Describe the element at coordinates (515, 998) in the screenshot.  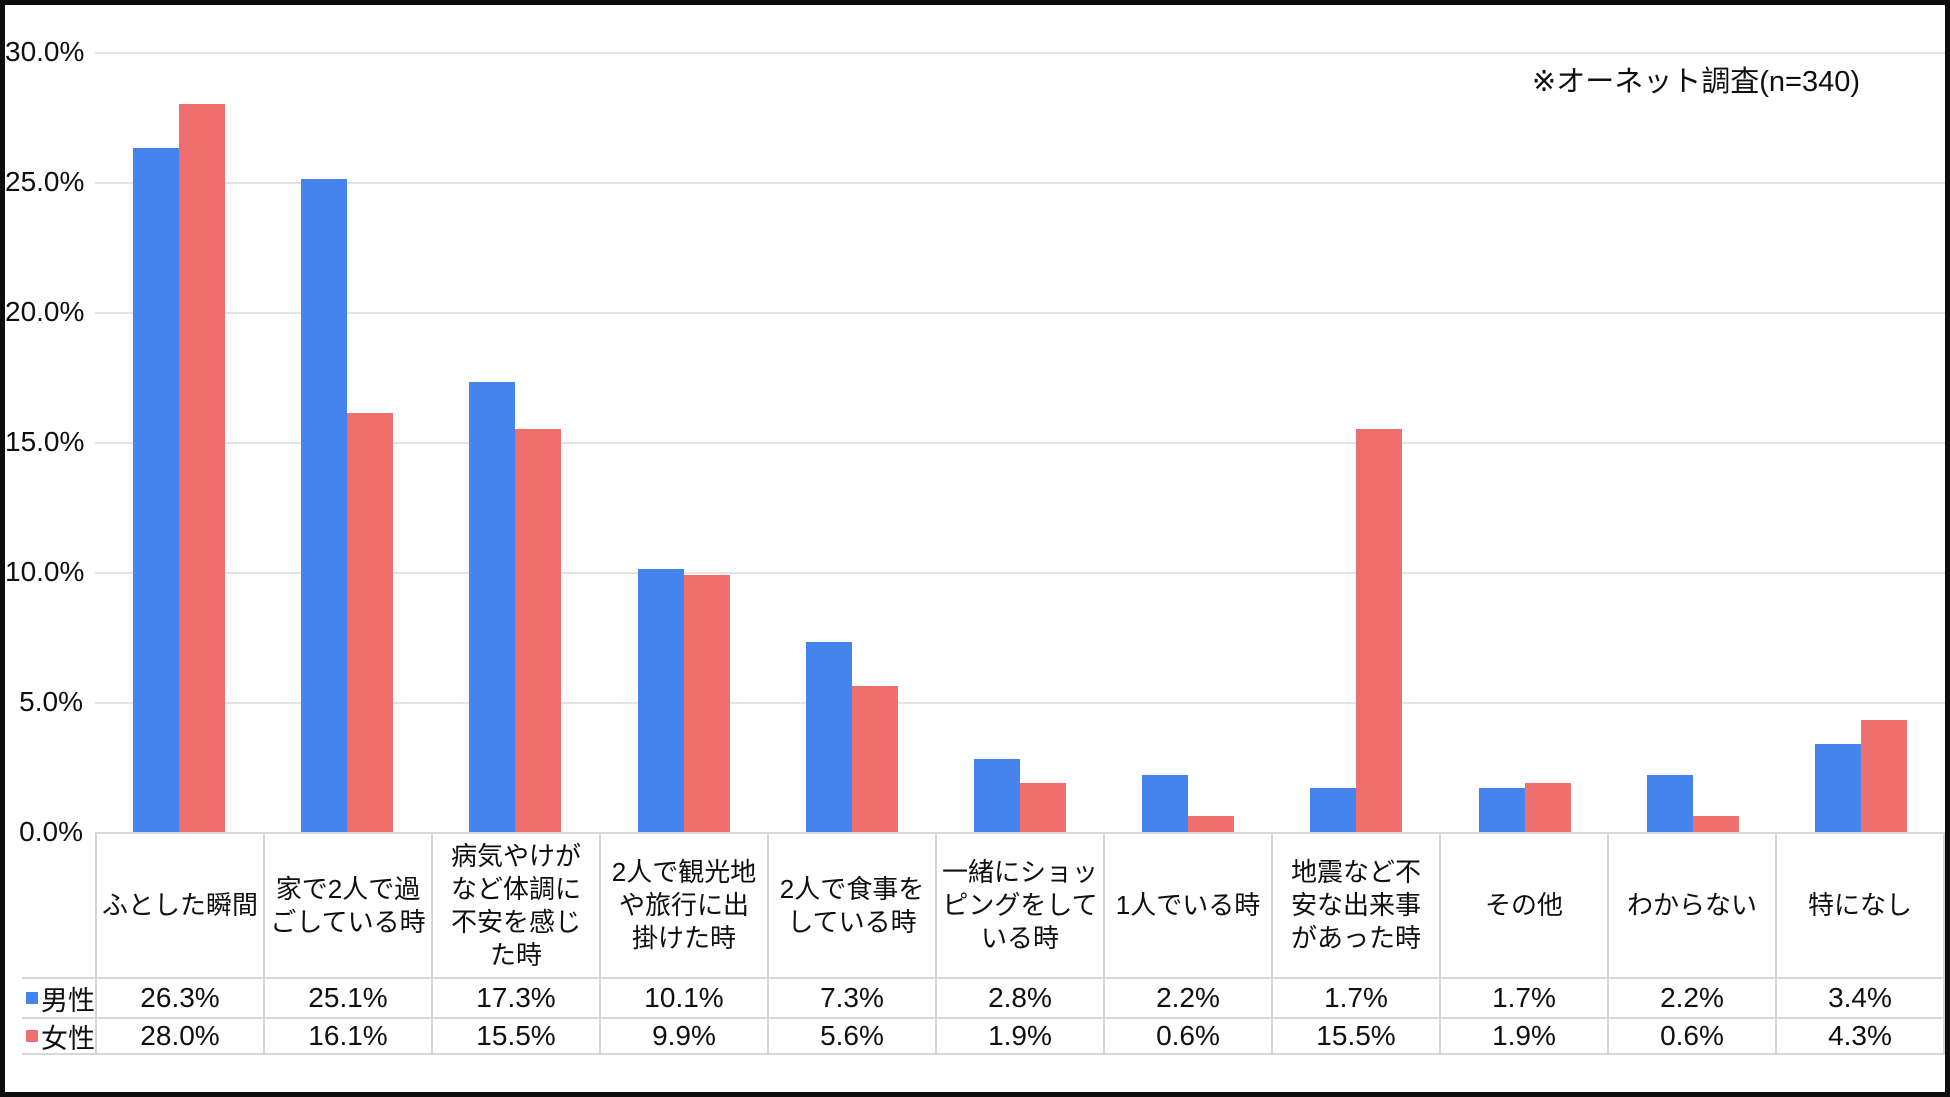
I see `value-cell: 17.3%` at that location.